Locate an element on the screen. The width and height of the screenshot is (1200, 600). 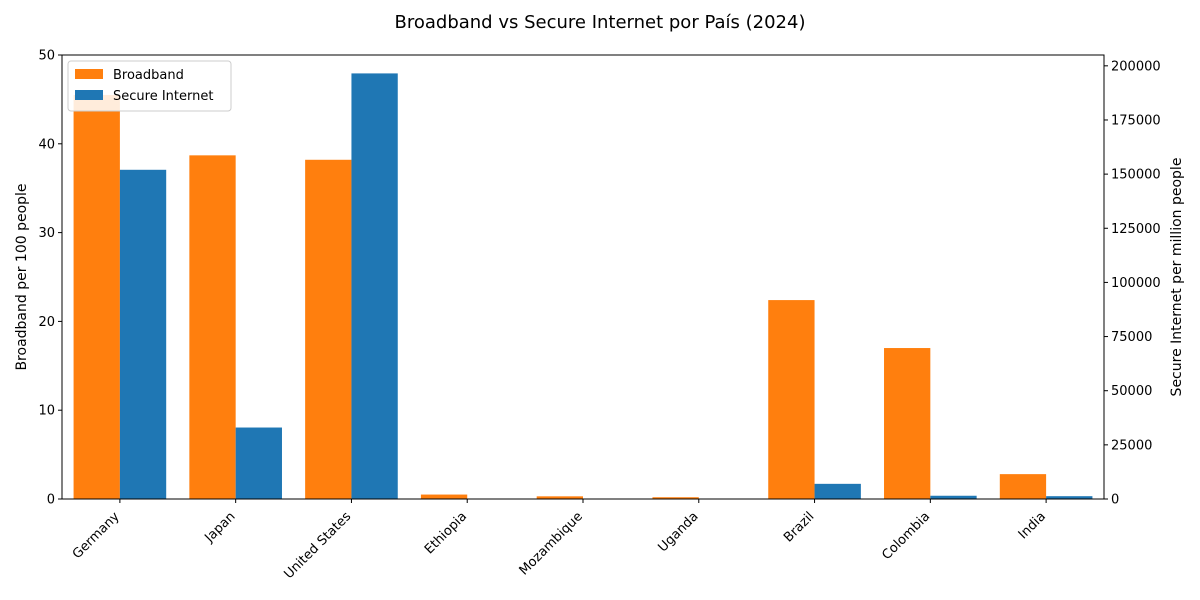
legend-box is located at coordinates (149, 86).